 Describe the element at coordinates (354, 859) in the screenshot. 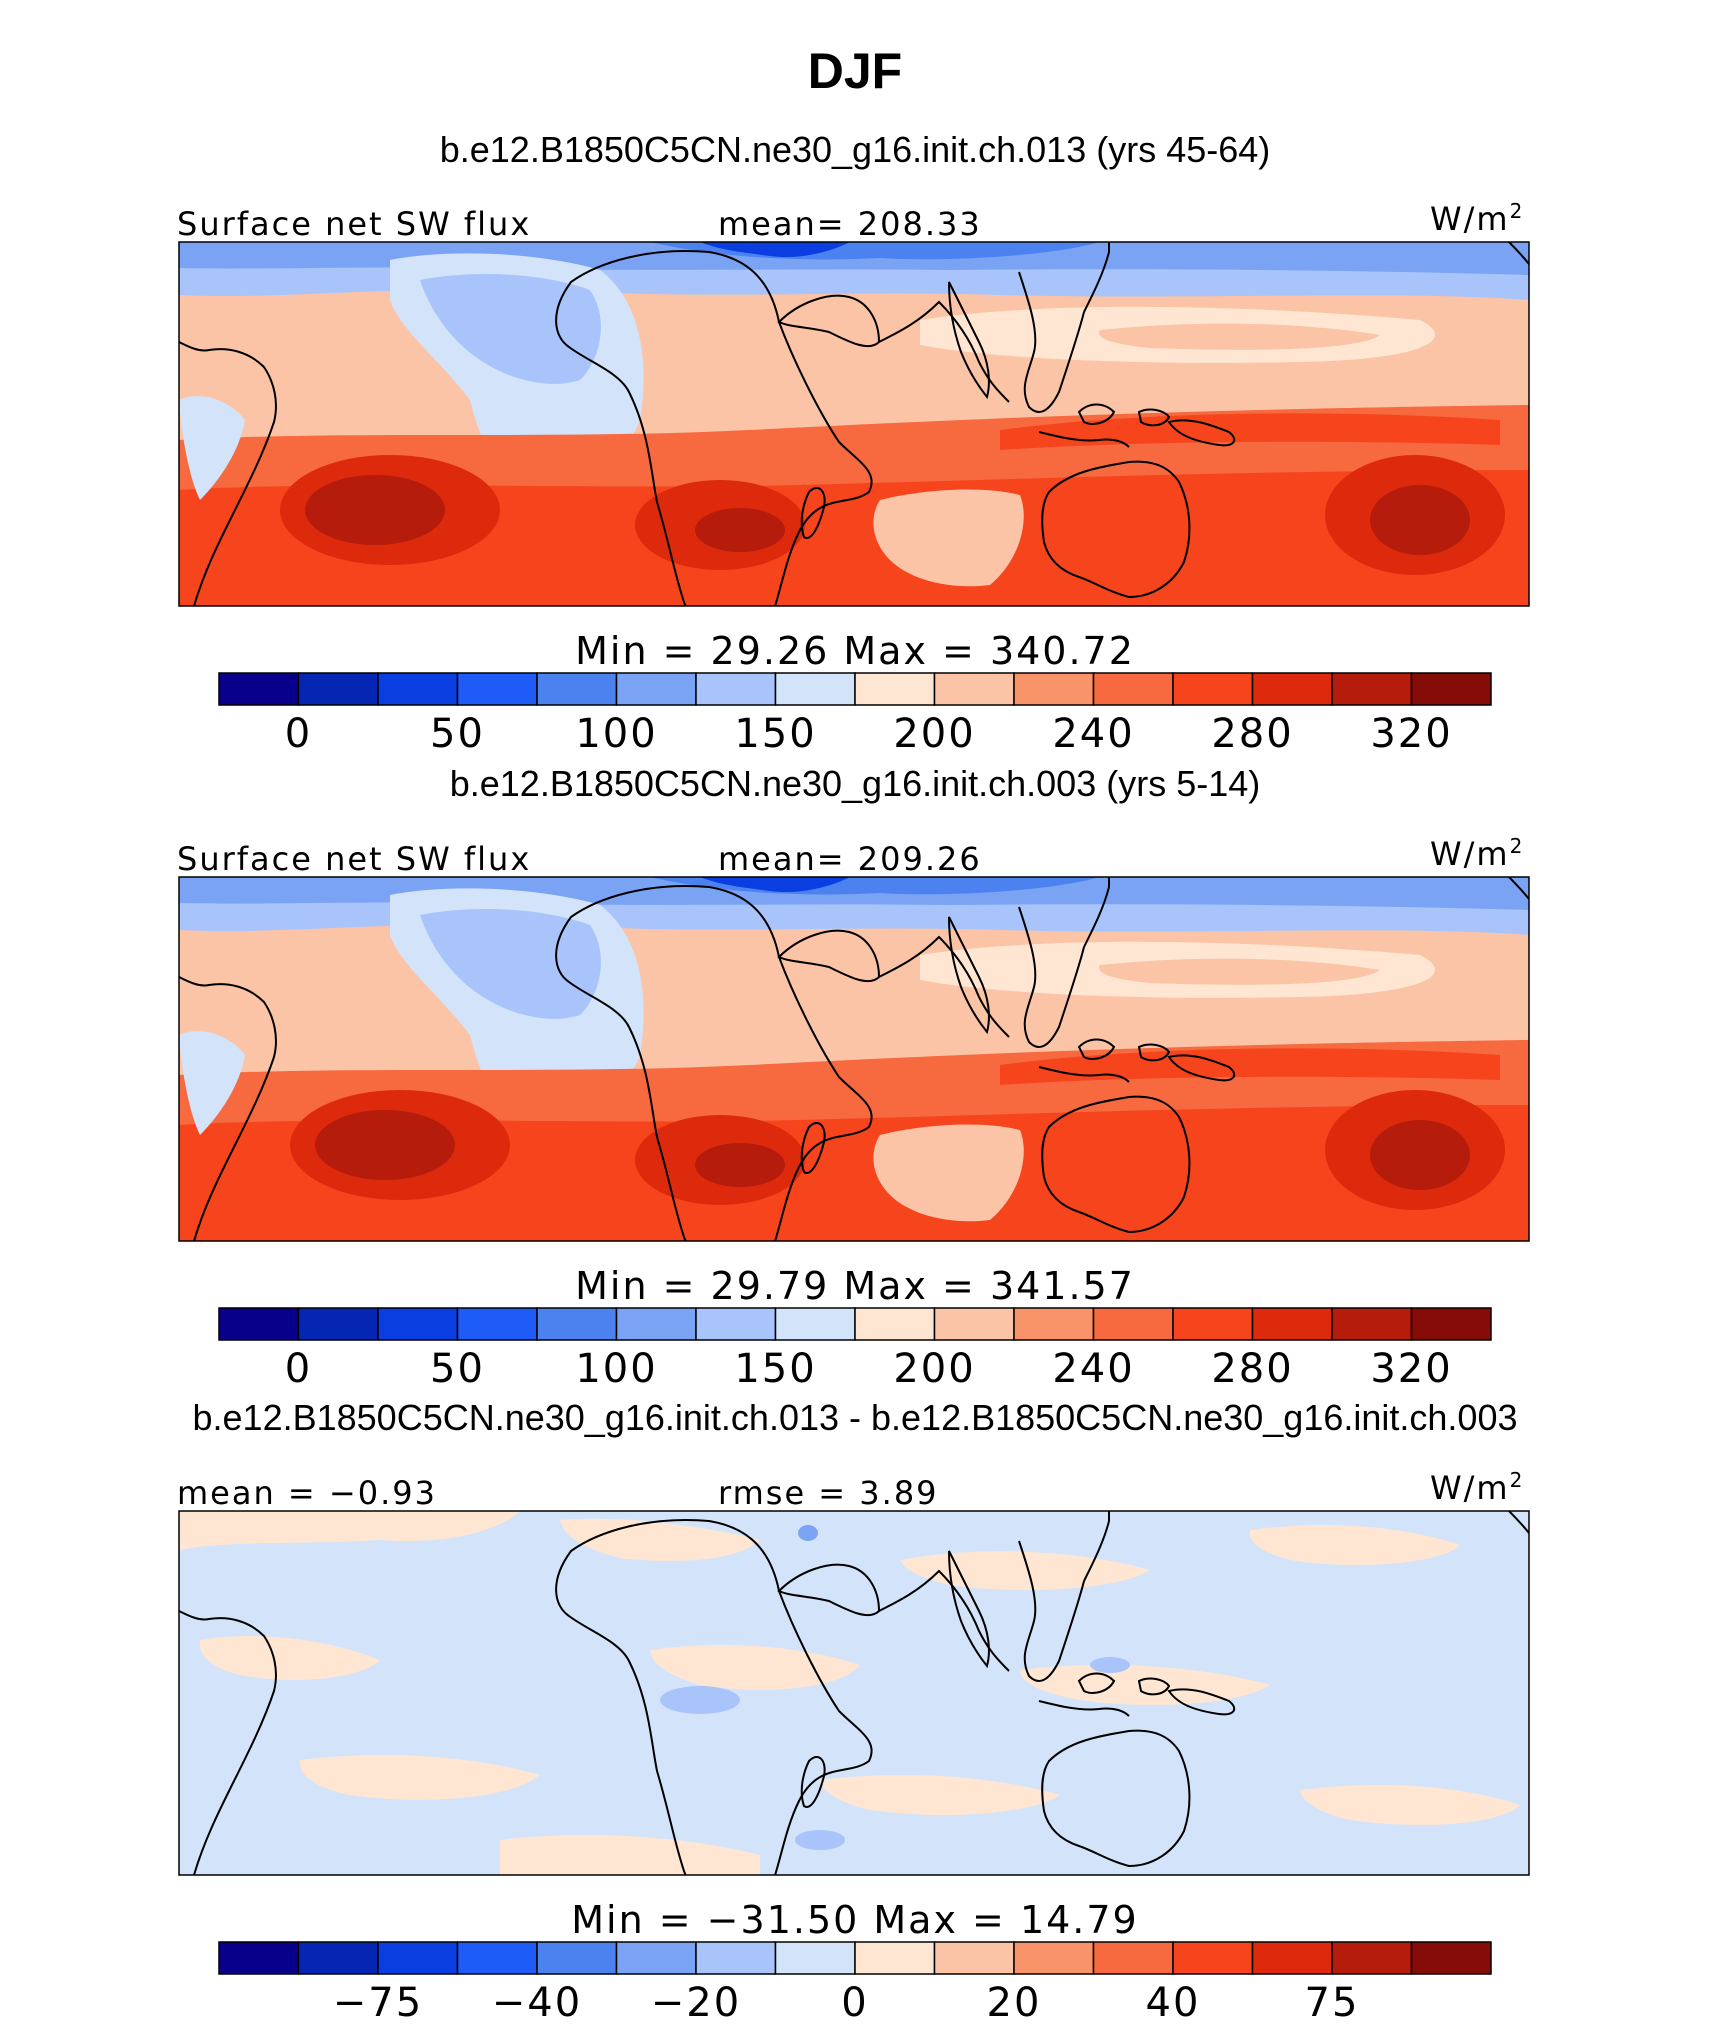

I see `panel-2-variable-label: Surface net SW flux` at that location.